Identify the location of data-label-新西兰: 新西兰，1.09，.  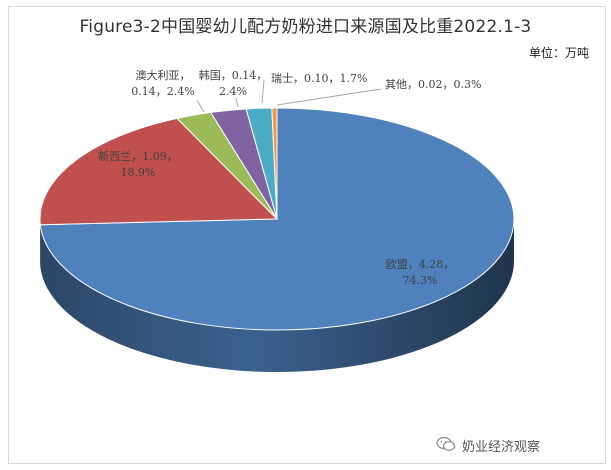
(138, 156).